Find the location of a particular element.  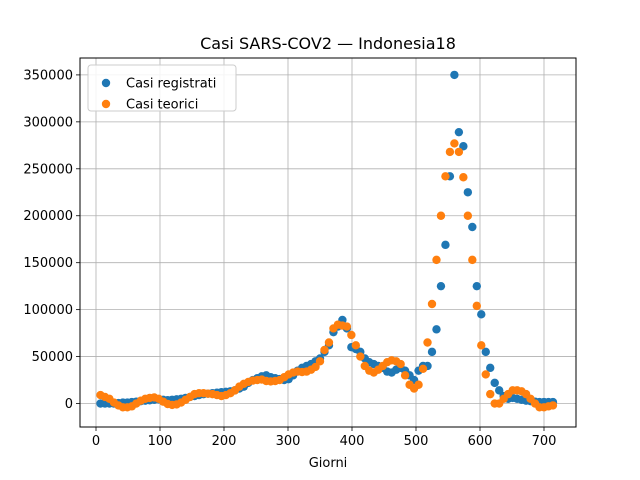

x-tick-label: 100 is located at coordinates (160, 441).